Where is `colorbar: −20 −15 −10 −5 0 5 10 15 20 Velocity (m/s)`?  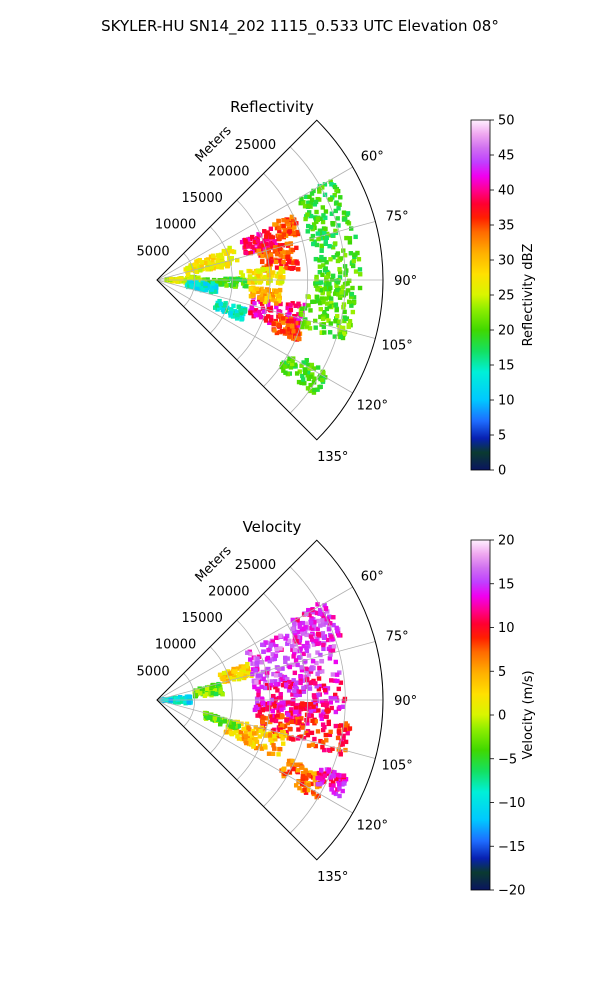 colorbar: −20 −15 −10 −5 0 5 10 15 20 Velocity (m/s) is located at coordinates (503, 716).